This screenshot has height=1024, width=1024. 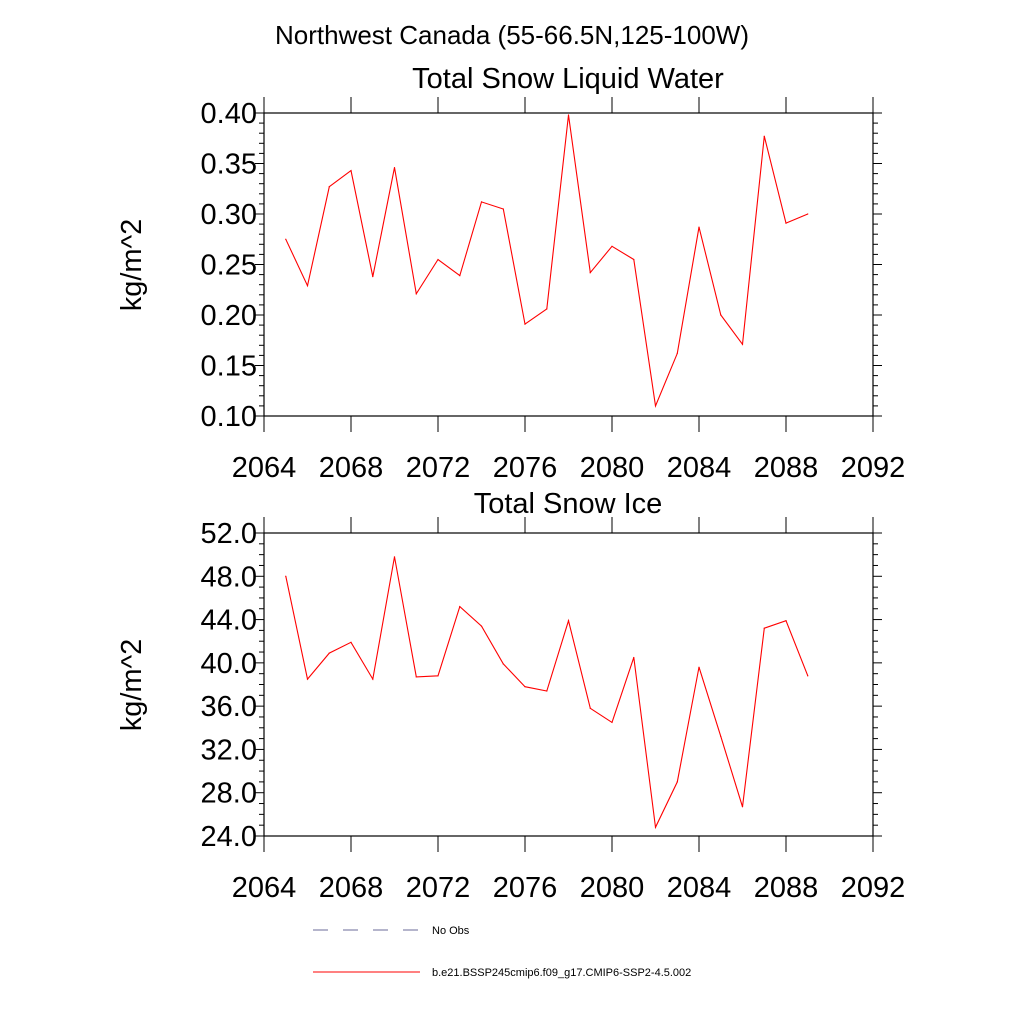 I want to click on y-tick-label: 0.25, so click(x=229, y=266).